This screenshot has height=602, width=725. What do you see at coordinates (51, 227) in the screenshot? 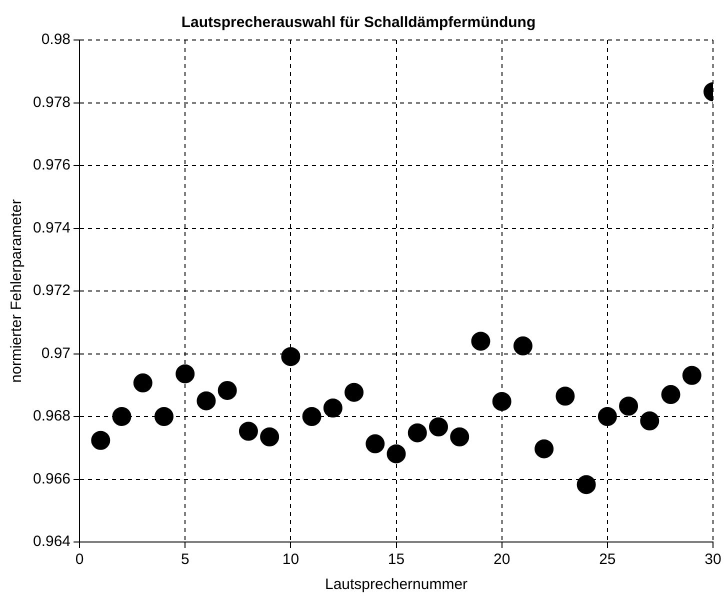
I see `y-tick-label: 0.974` at bounding box center [51, 227].